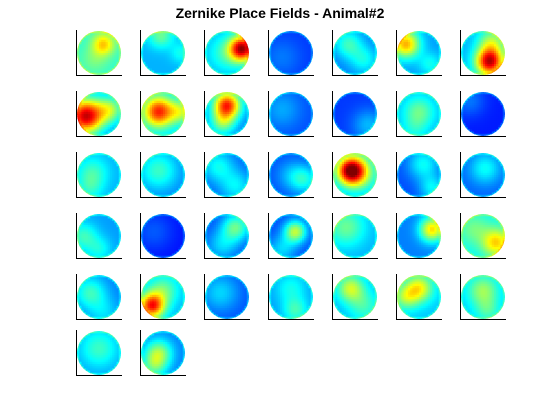  Describe the element at coordinates (483, 53) in the screenshot. I see `panel-axes` at that location.